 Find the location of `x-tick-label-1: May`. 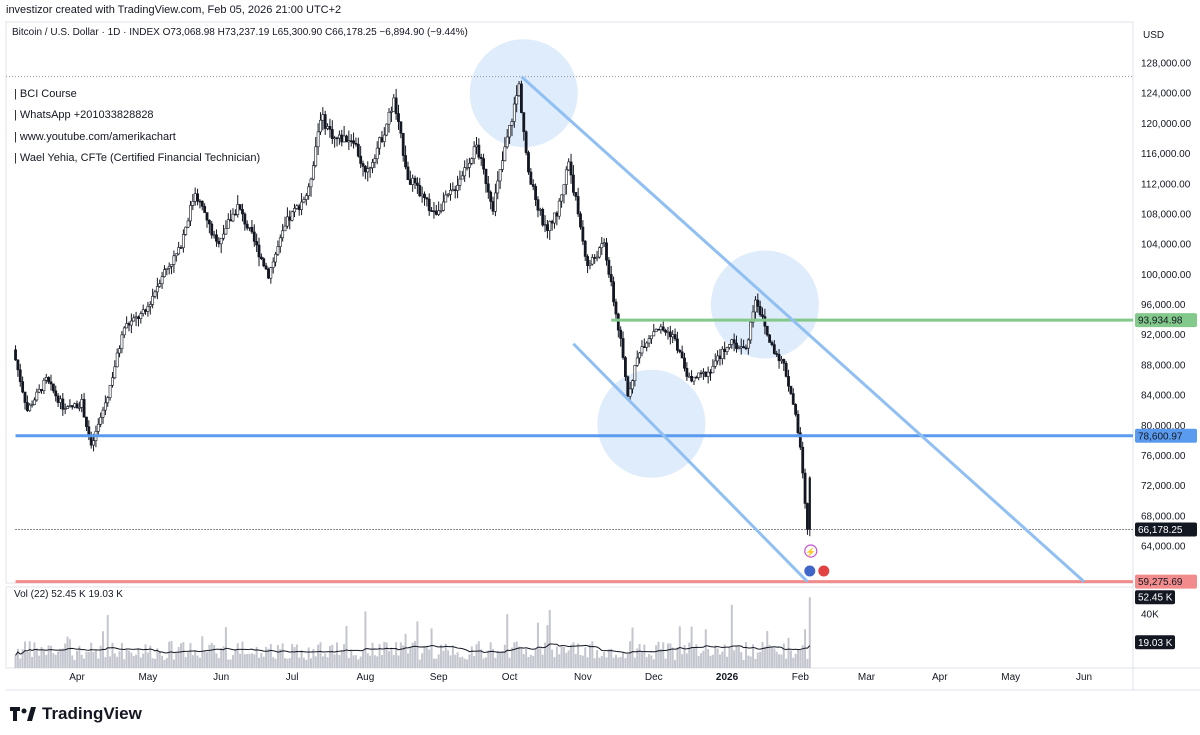

x-tick-label-1: May is located at coordinates (147, 677).